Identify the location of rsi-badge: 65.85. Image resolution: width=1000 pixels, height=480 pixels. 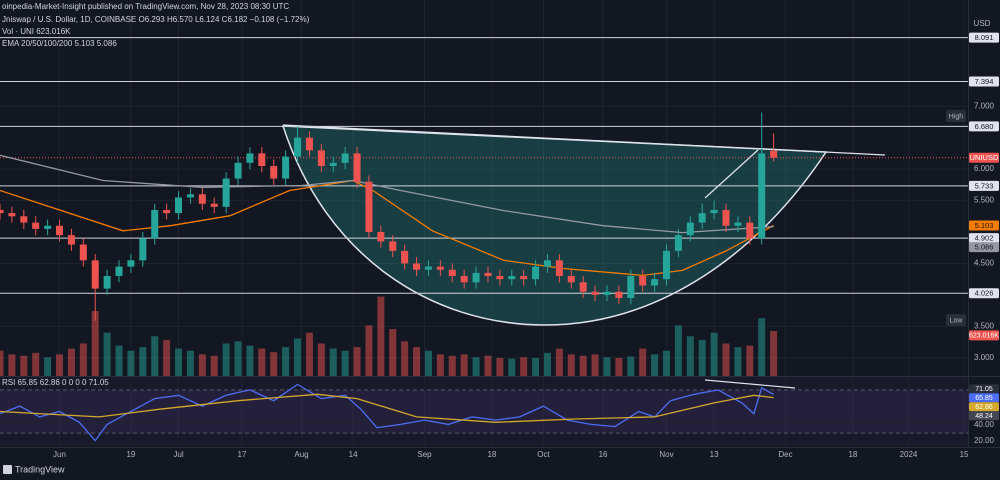
(984, 398).